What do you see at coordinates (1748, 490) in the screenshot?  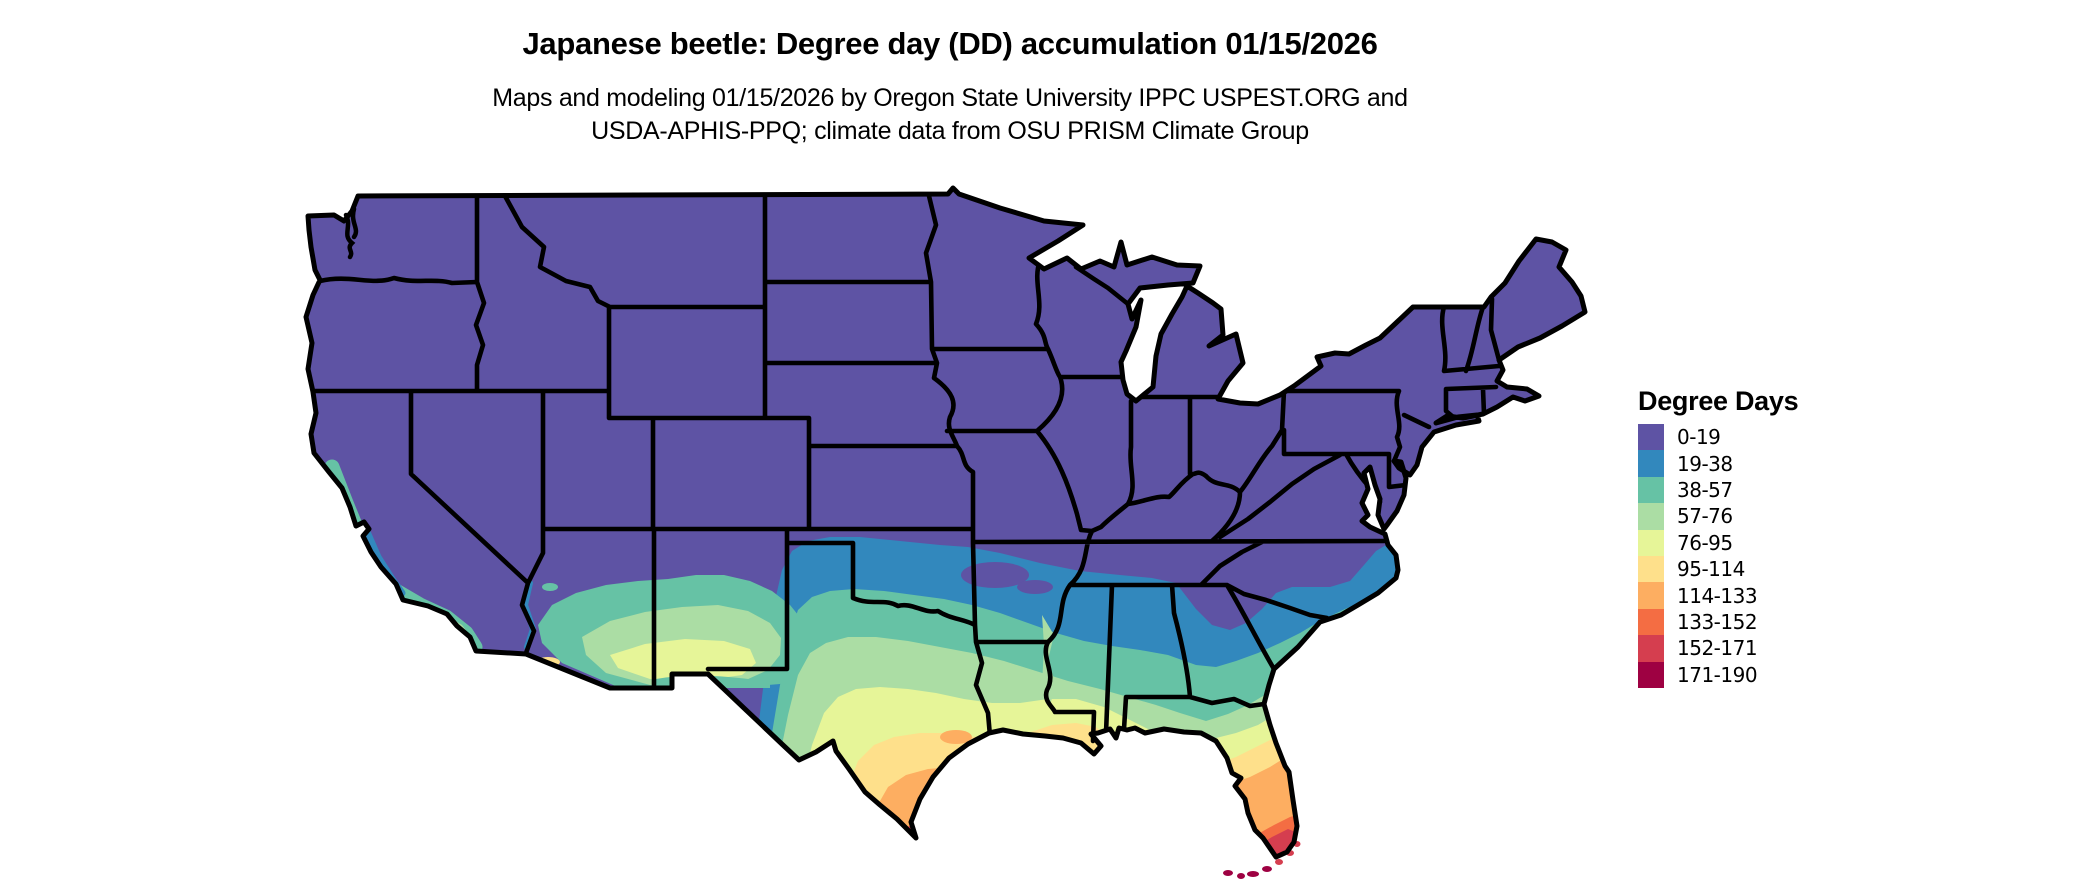 I see `legend-item: 38-57` at bounding box center [1748, 490].